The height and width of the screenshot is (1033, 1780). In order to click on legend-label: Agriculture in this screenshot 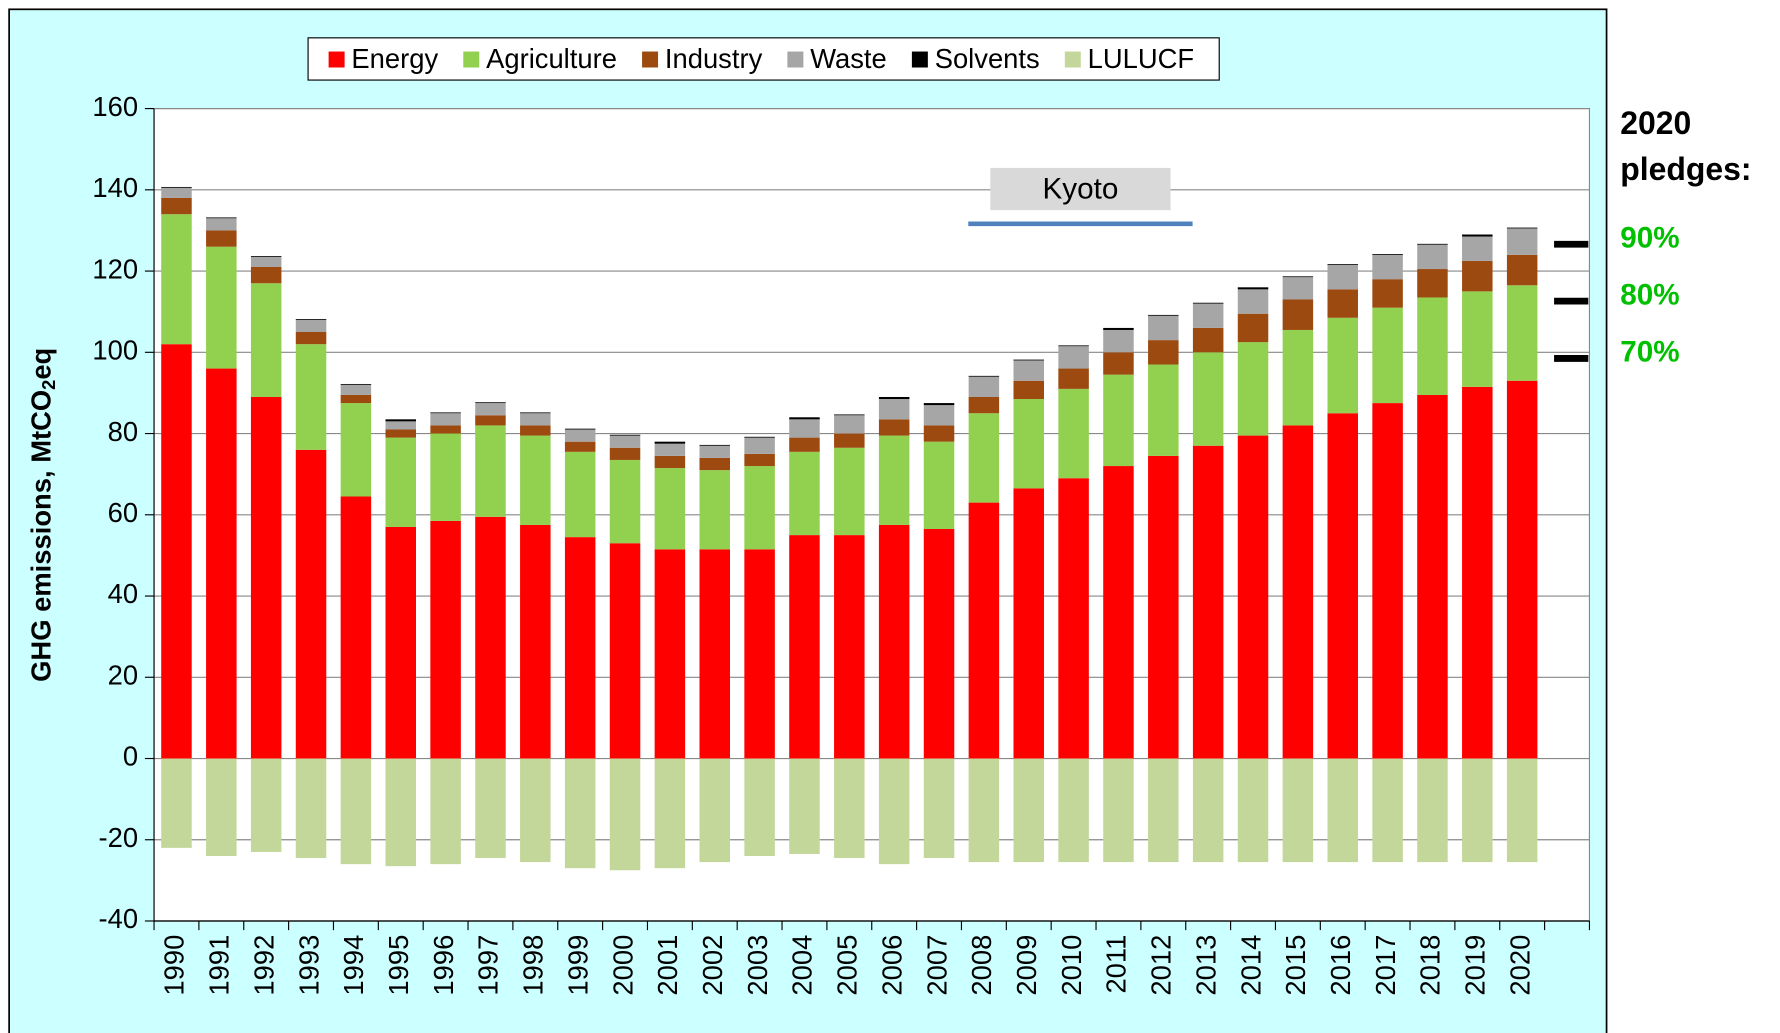, I will do `click(551, 58)`.